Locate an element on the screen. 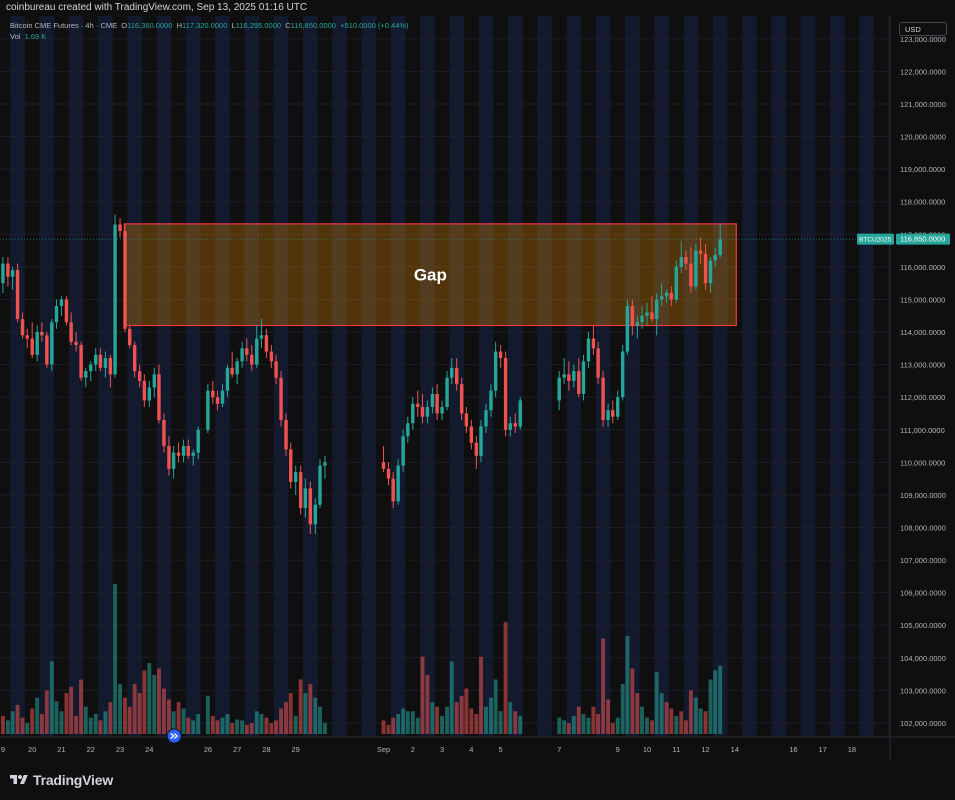  x-tick-label: 12 is located at coordinates (705, 749).